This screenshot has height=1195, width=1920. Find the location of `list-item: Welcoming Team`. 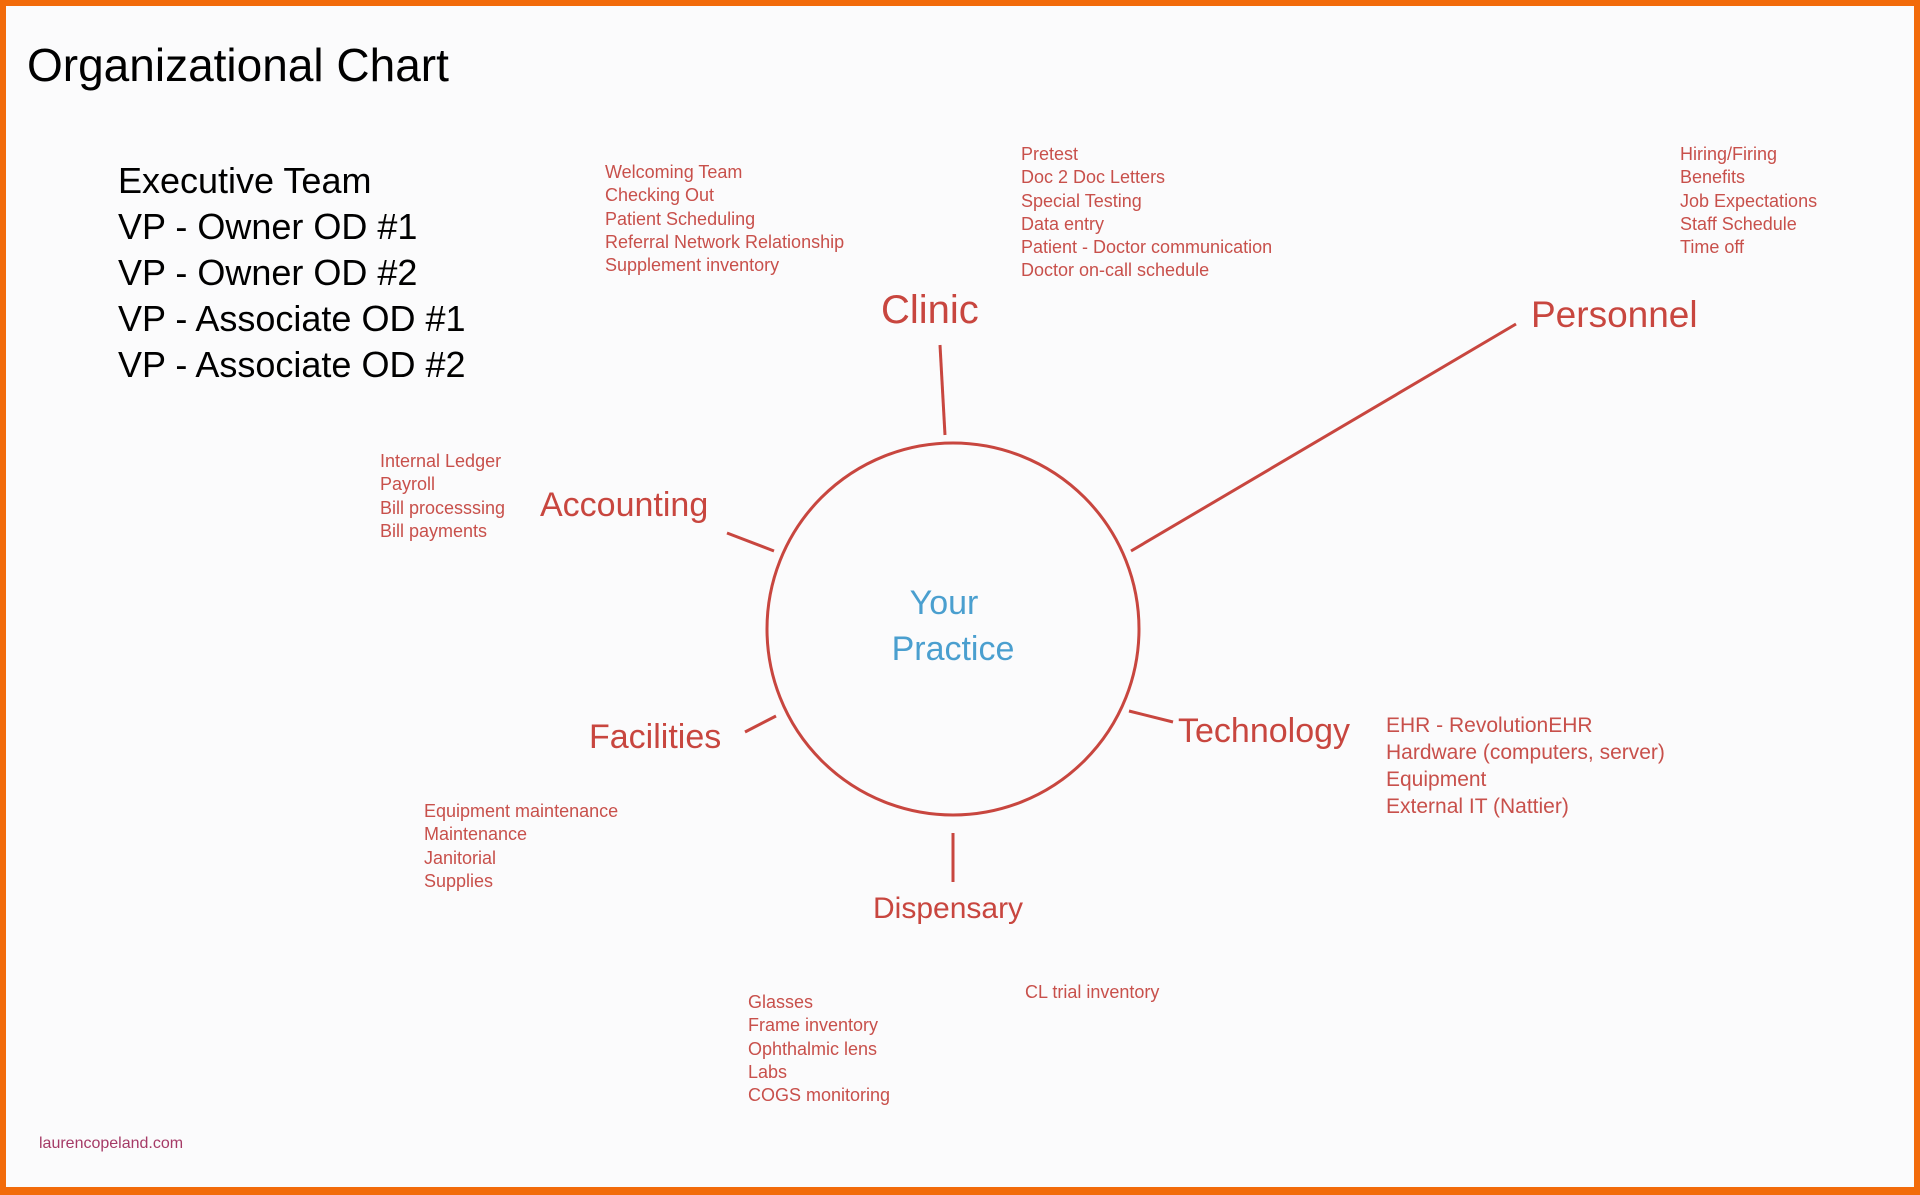

list-item: Welcoming Team is located at coordinates (674, 172).